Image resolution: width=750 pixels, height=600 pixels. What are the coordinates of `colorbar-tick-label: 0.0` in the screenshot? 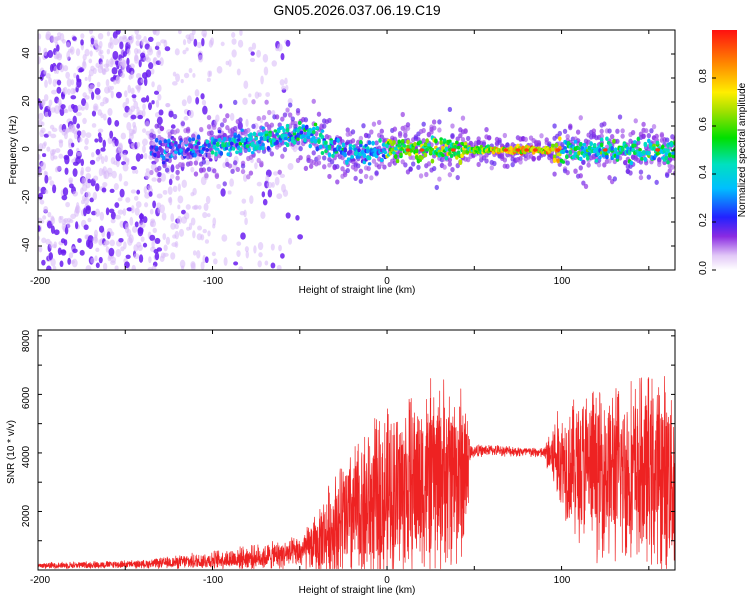 It's located at (703, 268).